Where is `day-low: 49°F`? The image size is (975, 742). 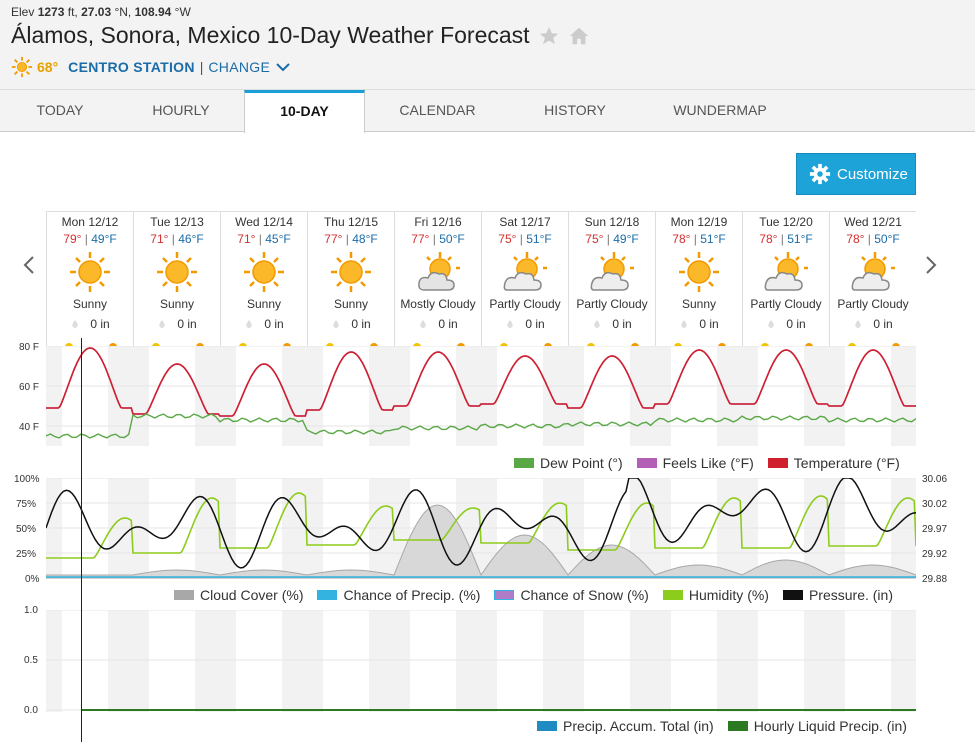 day-low: 49°F is located at coordinates (626, 239).